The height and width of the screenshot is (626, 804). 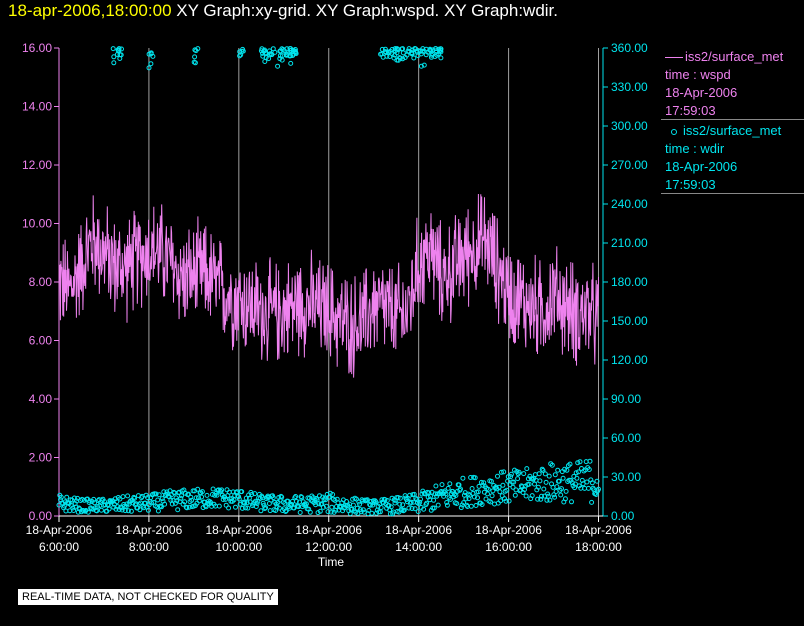 What do you see at coordinates (629, 204) in the screenshot?
I see `right-tick-label: 240.00` at bounding box center [629, 204].